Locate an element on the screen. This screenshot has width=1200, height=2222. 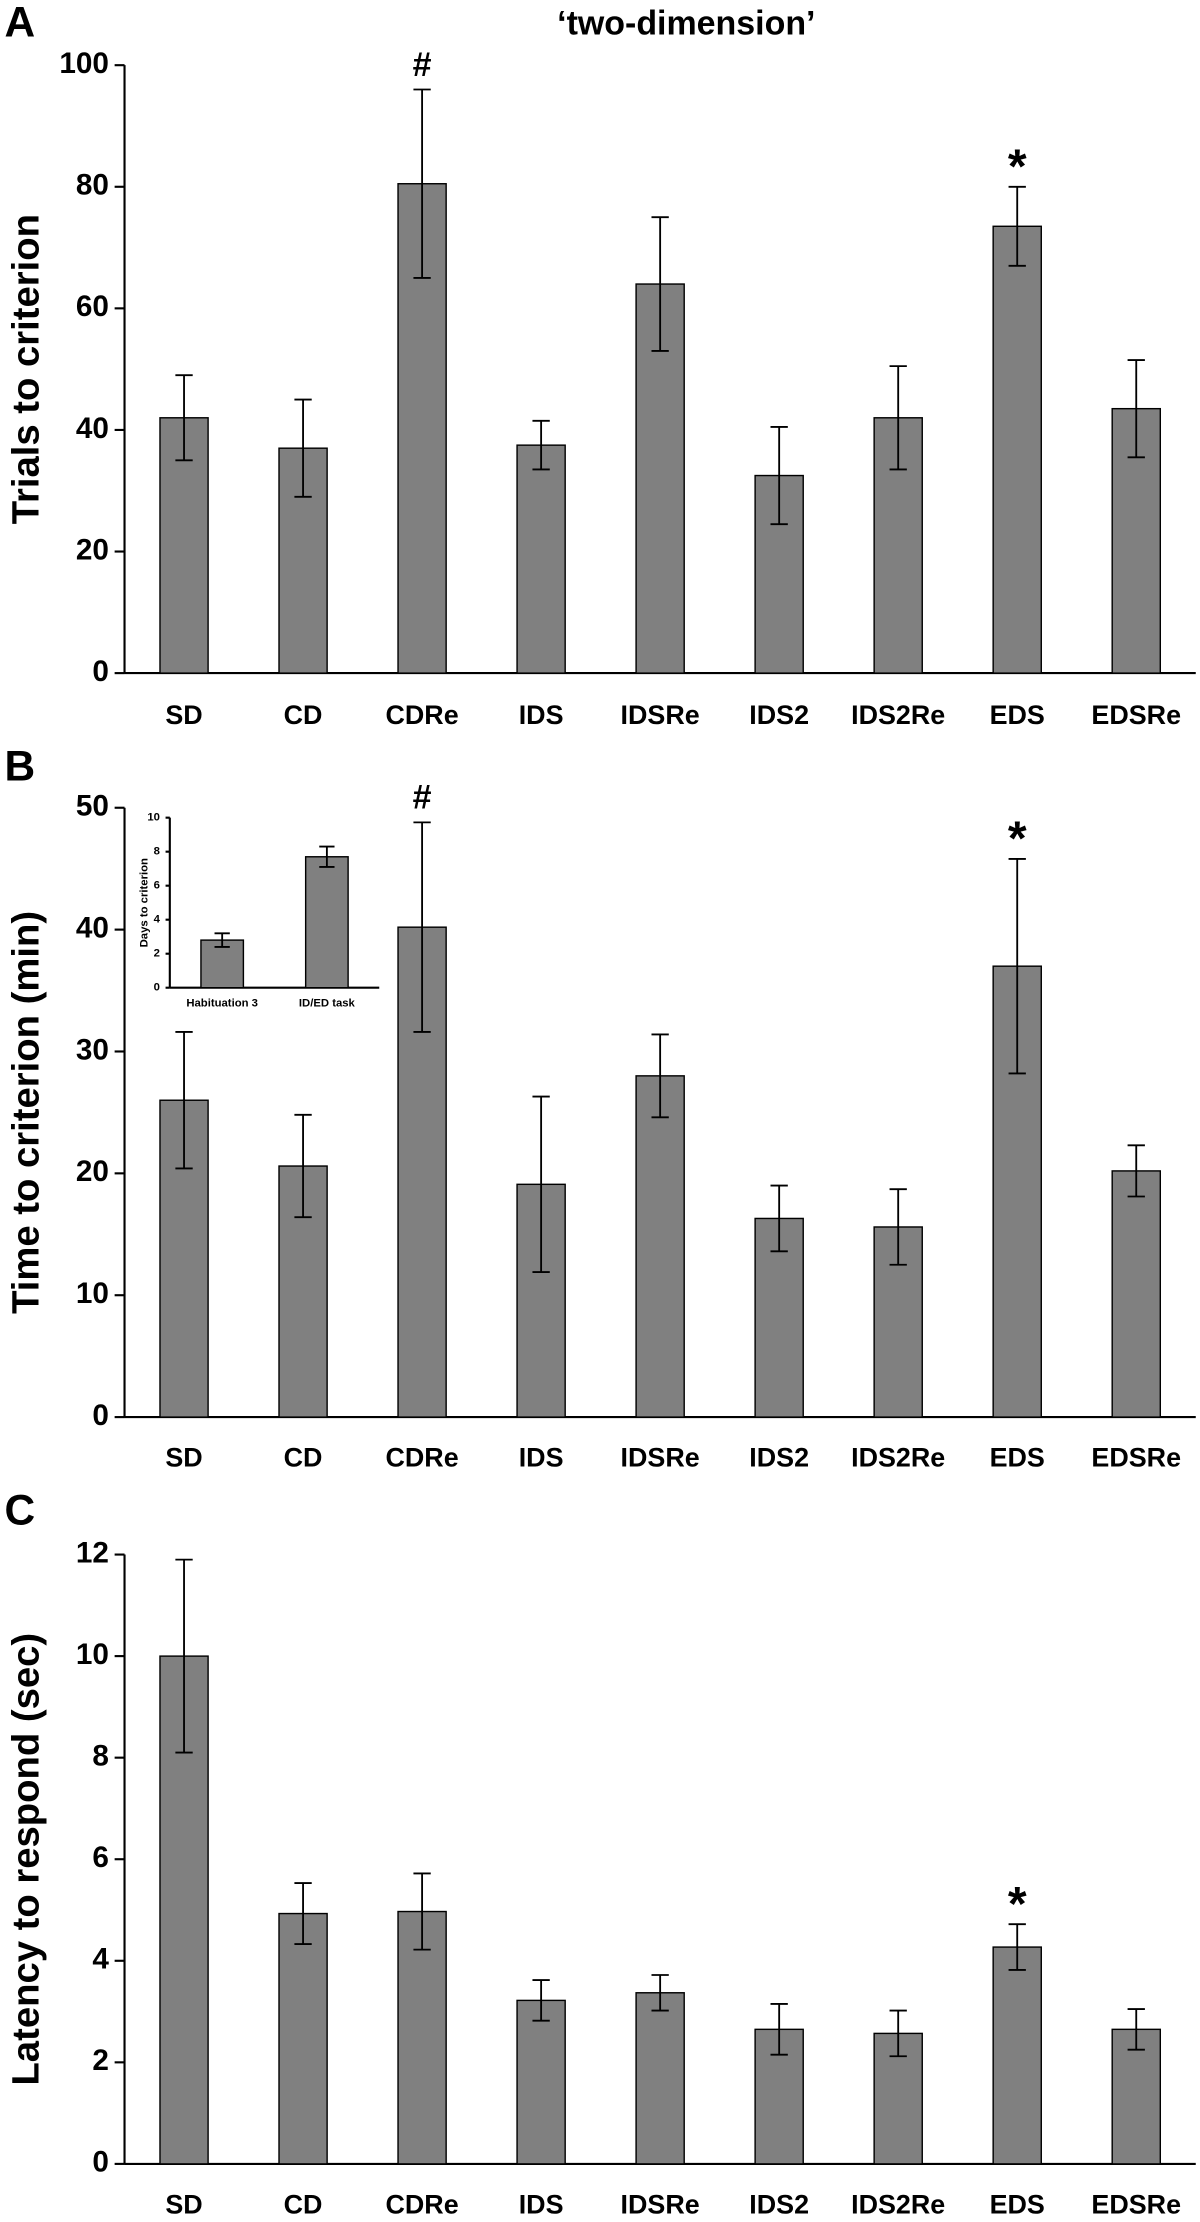
panel-label: C is located at coordinates (19, 1511).